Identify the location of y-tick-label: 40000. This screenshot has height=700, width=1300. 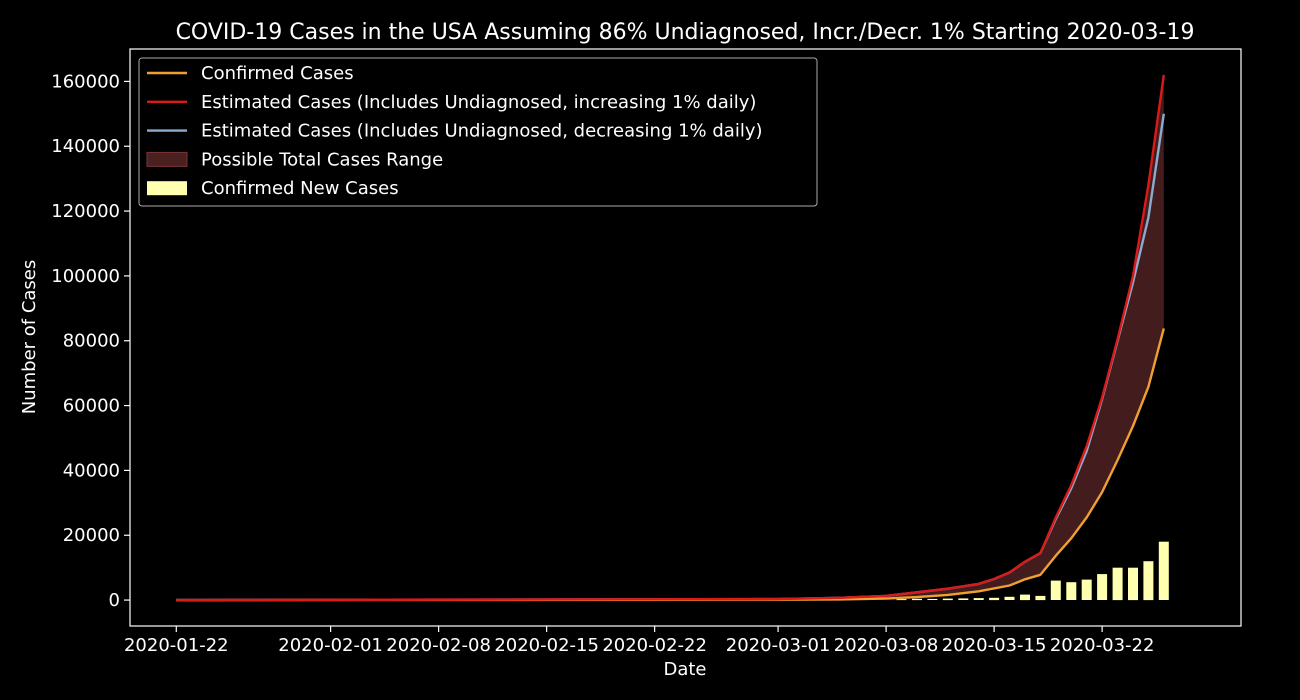
(91, 470).